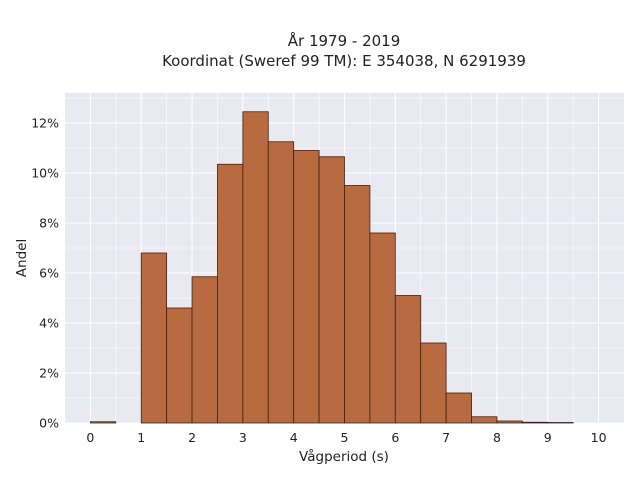  I want to click on x-tick-label: 5, so click(345, 437).